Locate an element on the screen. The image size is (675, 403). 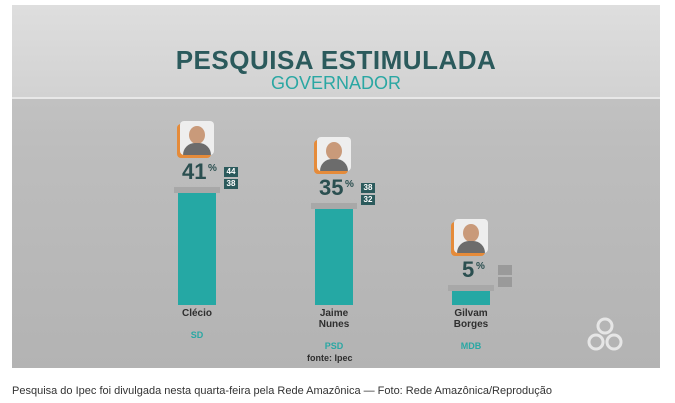
lower-bound: 32 is located at coordinates (368, 200).